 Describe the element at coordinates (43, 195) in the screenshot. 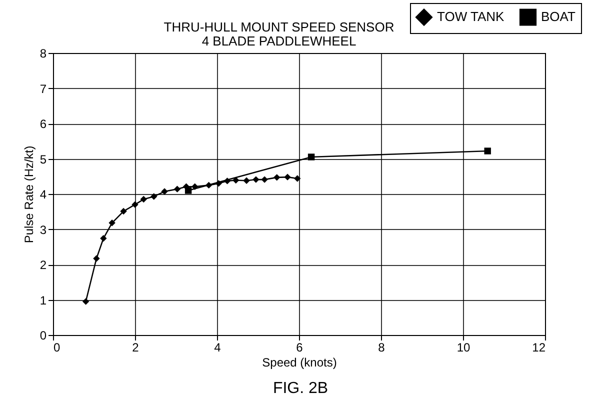

I see `y-tick-label: 4` at that location.